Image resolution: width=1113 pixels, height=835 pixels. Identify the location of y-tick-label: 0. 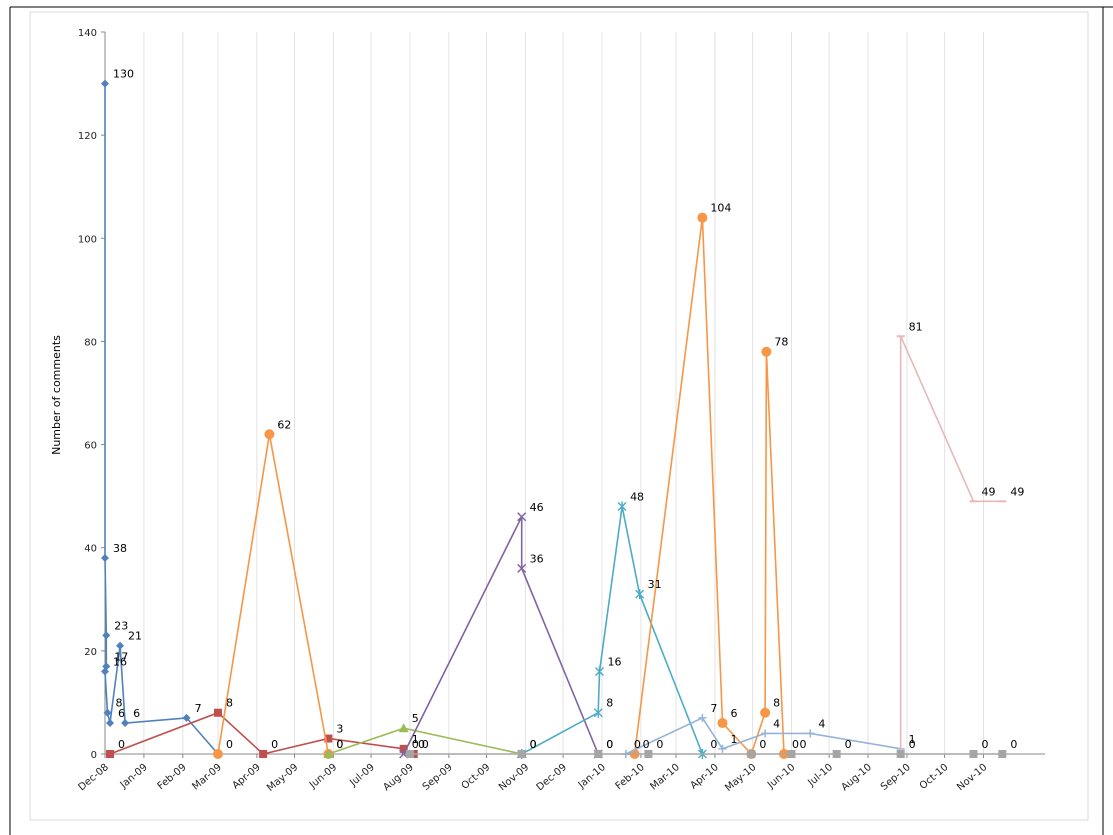
(94, 755).